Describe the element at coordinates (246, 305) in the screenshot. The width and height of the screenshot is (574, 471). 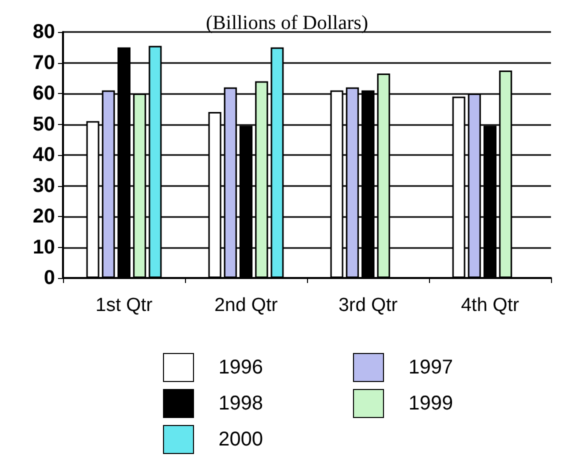
I see `x-tick-label: 2nd Qtr` at that location.